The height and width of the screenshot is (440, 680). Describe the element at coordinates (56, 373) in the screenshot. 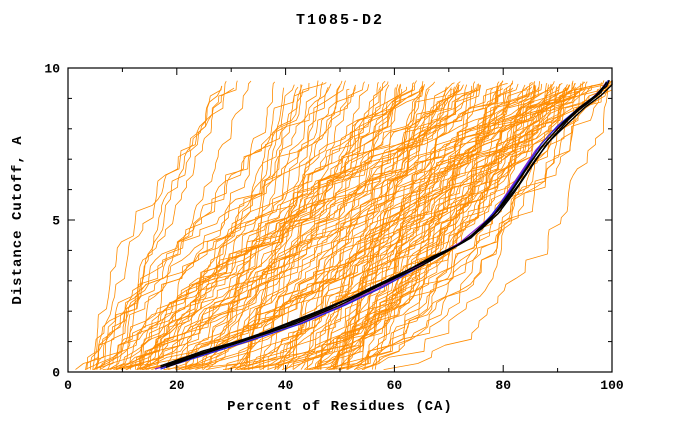

I see `y-tick-label: 0` at that location.